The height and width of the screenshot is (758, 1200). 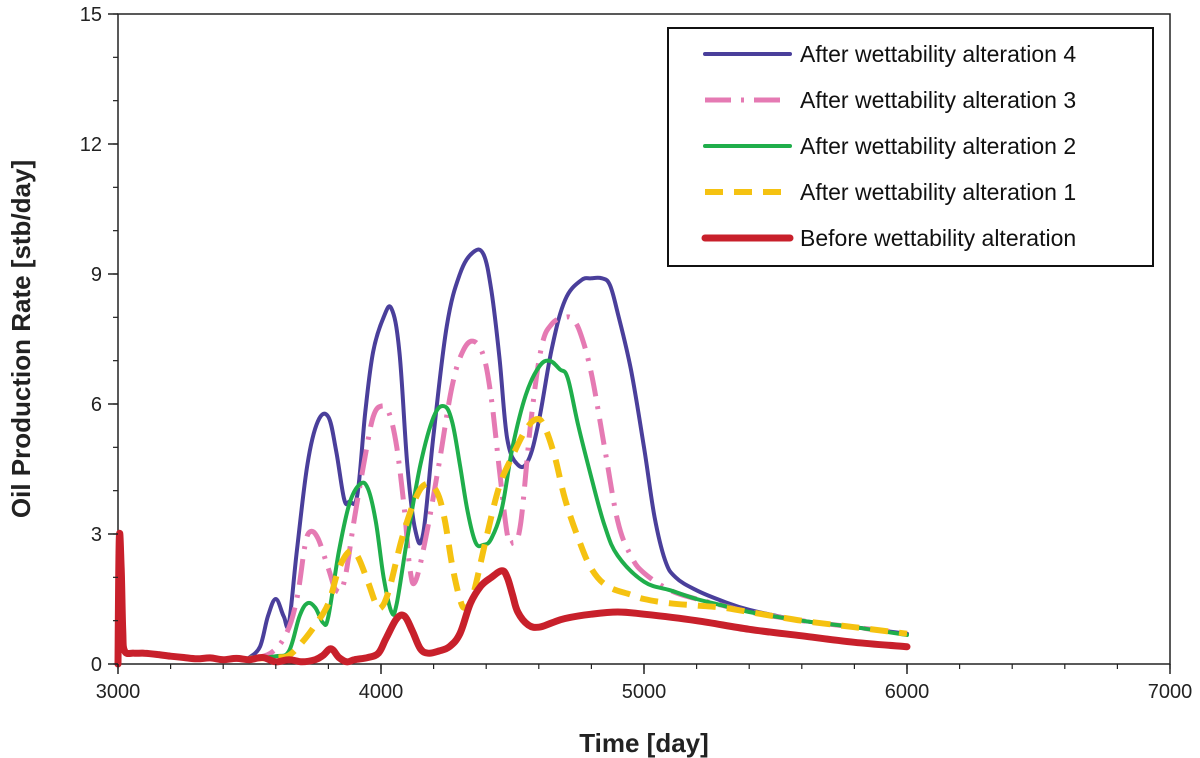 I want to click on legend-label-4: After wettability alteration 1, so click(x=938, y=192).